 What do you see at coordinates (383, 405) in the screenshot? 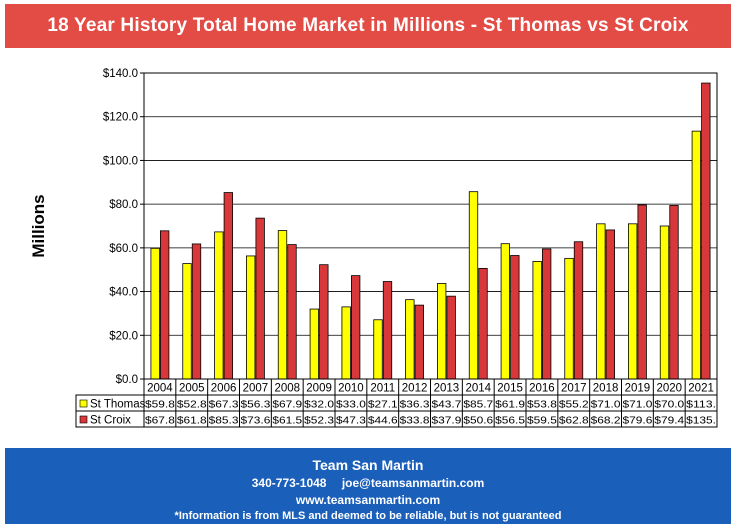
I see `data-label: $27.1` at bounding box center [383, 405].